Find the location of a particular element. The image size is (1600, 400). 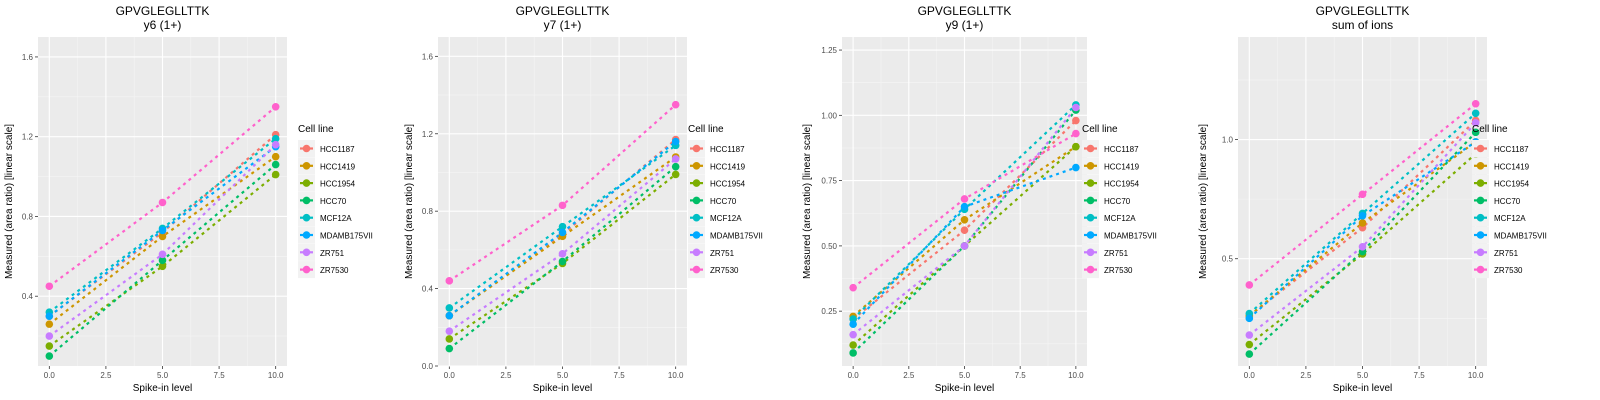

chart-subtitle: y7 (1+) is located at coordinates (563, 25).